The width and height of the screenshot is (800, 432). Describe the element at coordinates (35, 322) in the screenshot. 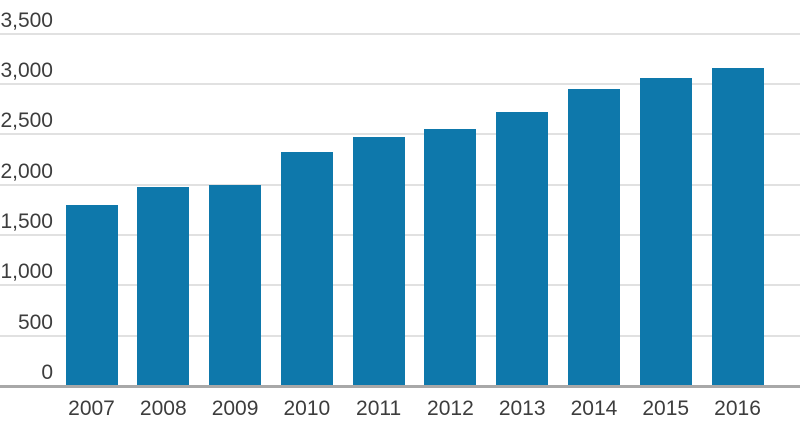

I see `y-tick-label-500: 500` at that location.